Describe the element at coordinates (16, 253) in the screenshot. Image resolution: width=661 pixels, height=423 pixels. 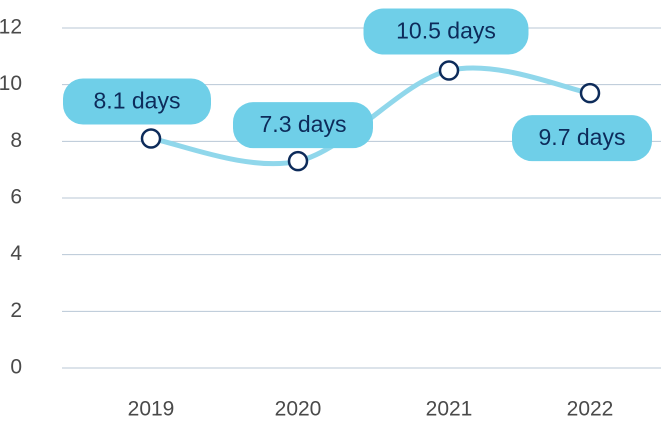
I see `y-tick-label: 4` at that location.